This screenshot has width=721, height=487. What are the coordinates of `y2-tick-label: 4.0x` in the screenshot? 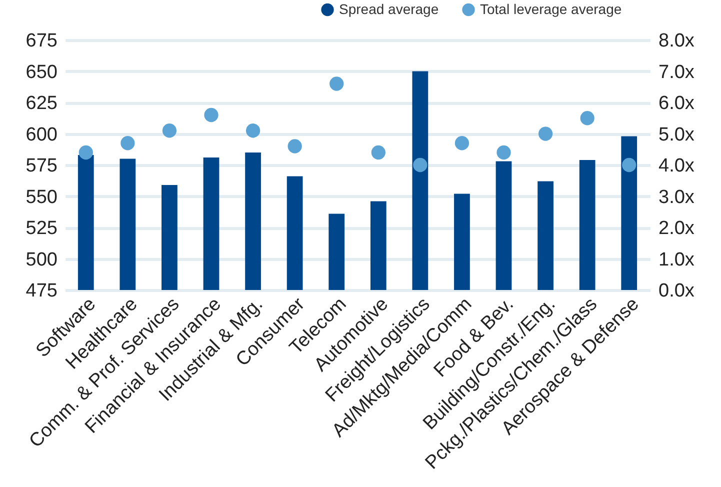 It's located at (676, 166).